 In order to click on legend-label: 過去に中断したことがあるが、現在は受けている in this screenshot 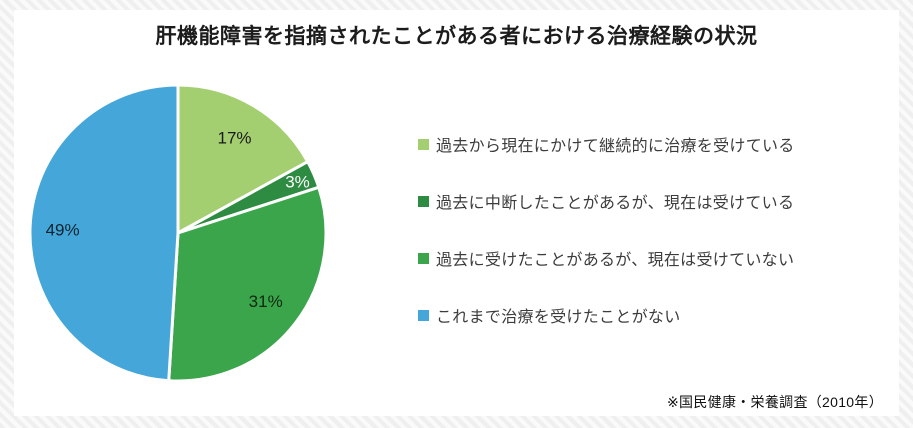, I will do `click(615, 203)`.